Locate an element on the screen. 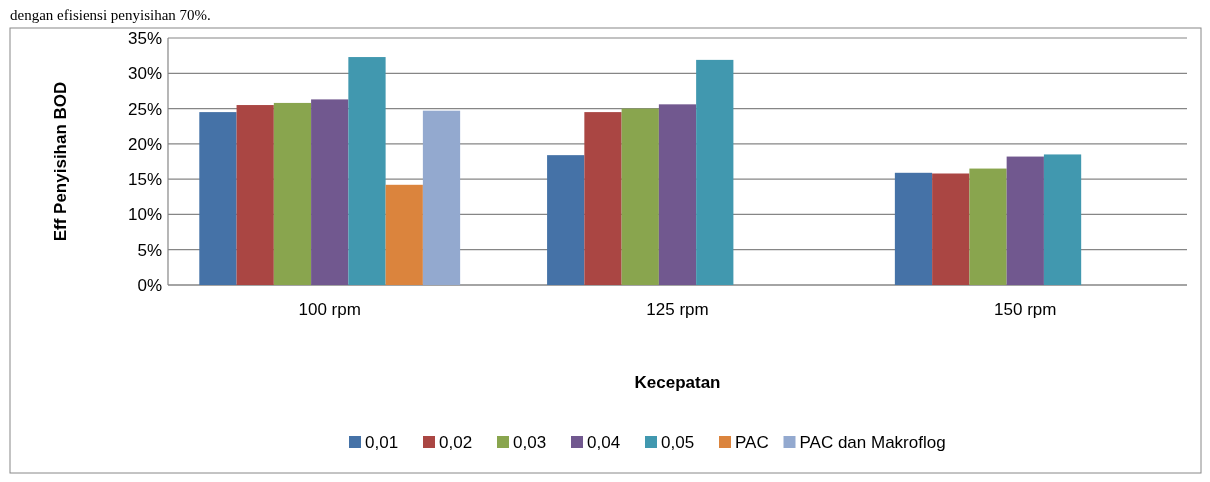 This screenshot has height=482, width=1210. y-tick-label: 25% is located at coordinates (144, 109).